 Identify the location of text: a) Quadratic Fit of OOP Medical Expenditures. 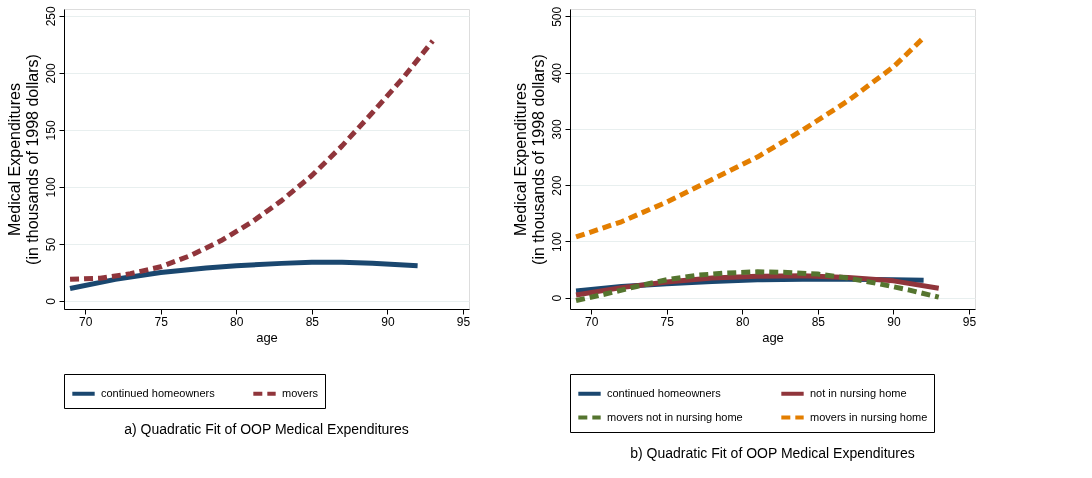
(266, 428).